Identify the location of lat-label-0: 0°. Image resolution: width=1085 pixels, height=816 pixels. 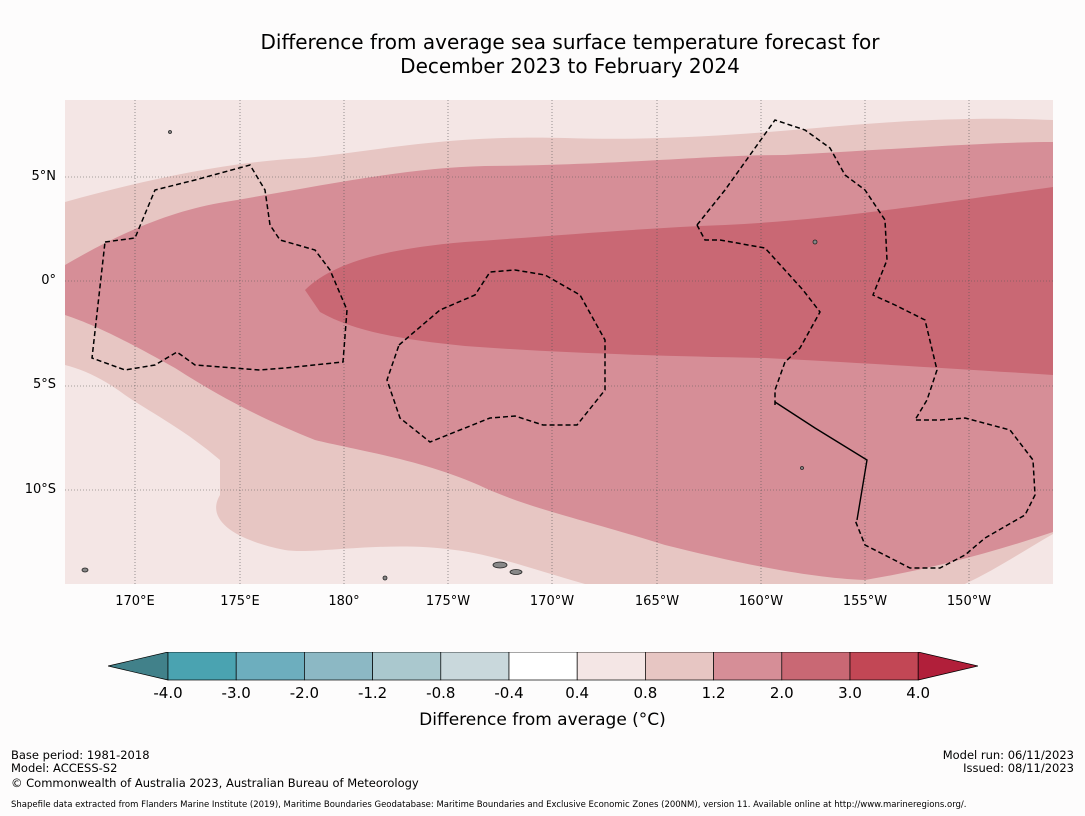
(48, 280).